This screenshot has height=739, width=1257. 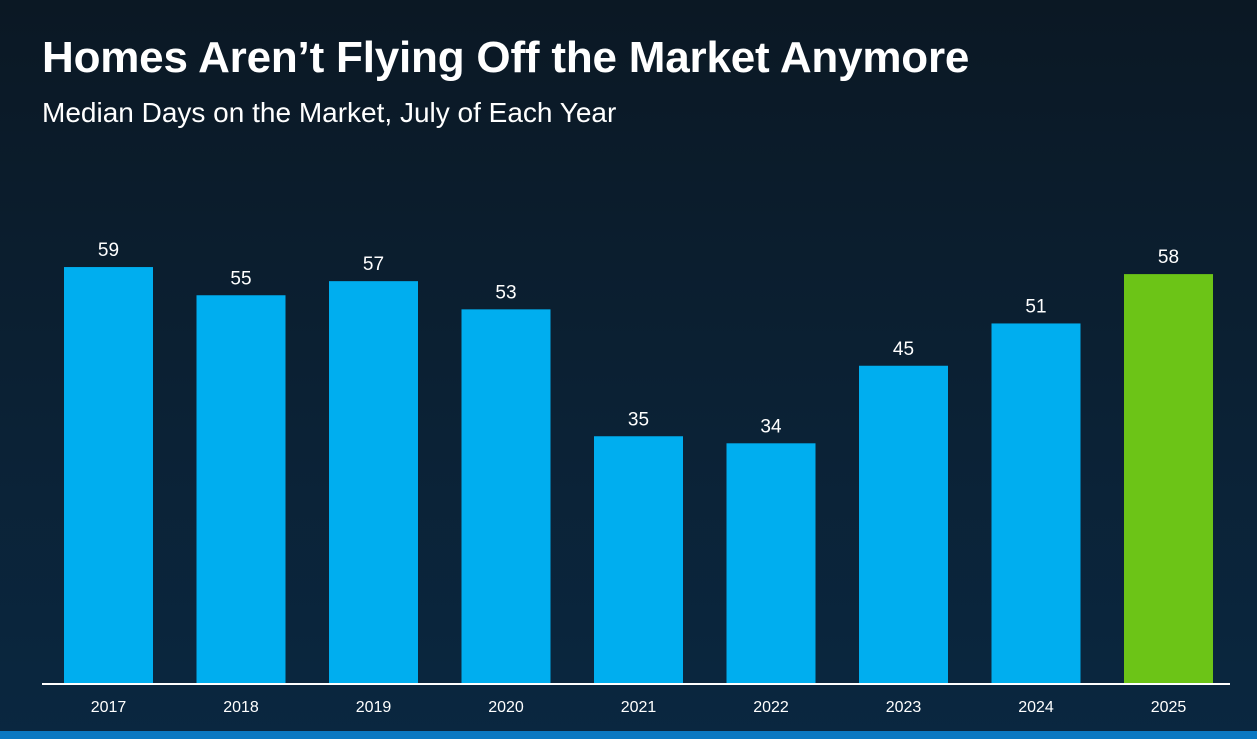 I want to click on bar-2025, so click(x=1168, y=478).